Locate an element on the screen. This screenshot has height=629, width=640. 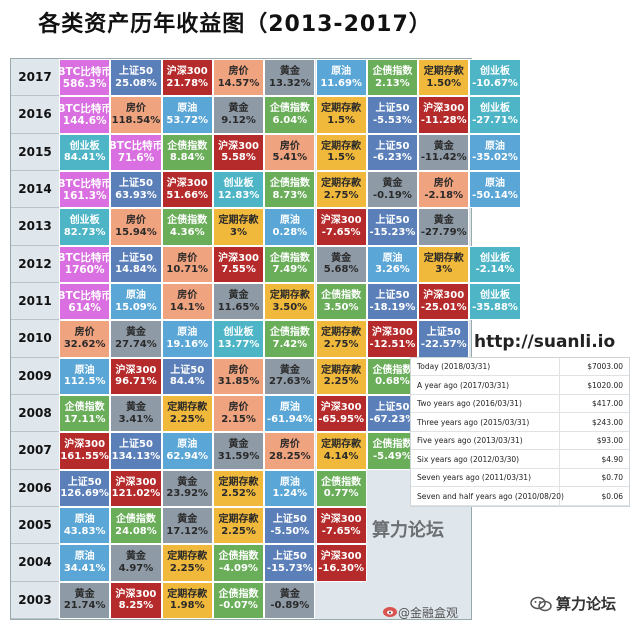
price-amount: $7003.00 is located at coordinates (605, 366).